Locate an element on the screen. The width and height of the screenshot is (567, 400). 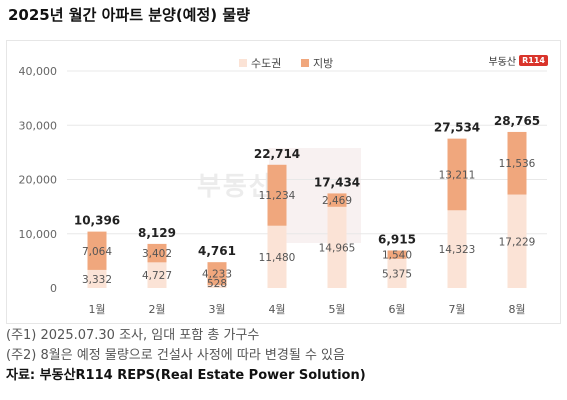
legend-swatch-capital is located at coordinates (243, 63).